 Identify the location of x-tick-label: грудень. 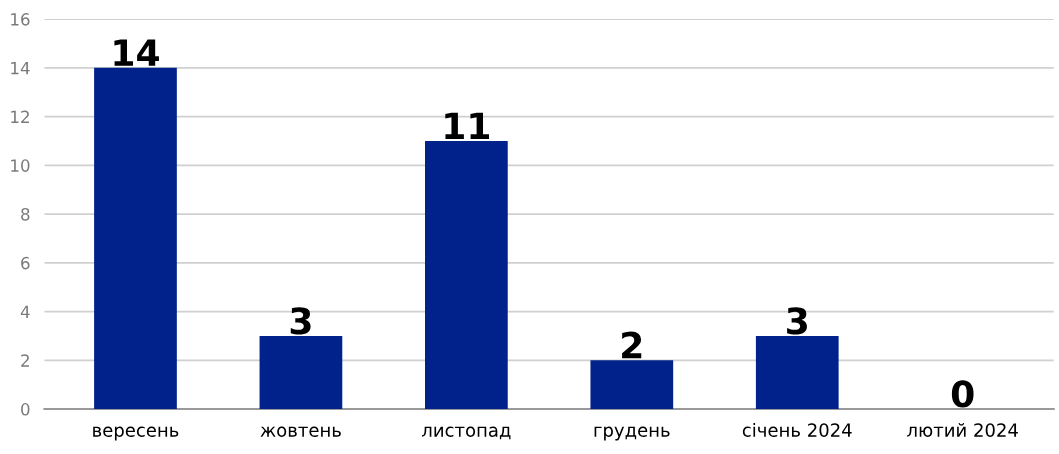
(632, 433).